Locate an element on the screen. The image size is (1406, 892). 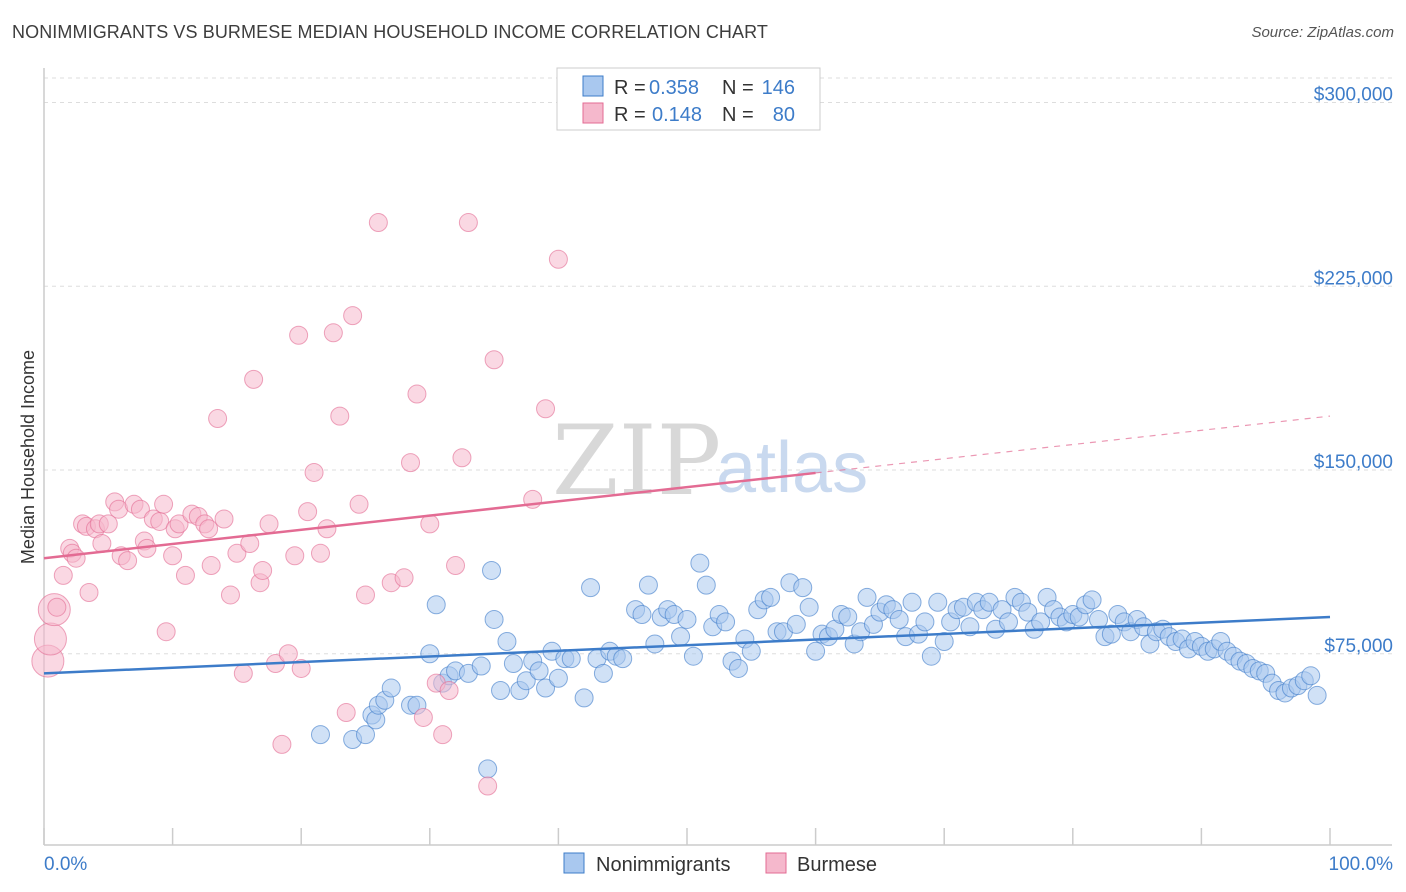
legend-label-nonimmigrants: Nonimmigrants is located at coordinates (663, 865).